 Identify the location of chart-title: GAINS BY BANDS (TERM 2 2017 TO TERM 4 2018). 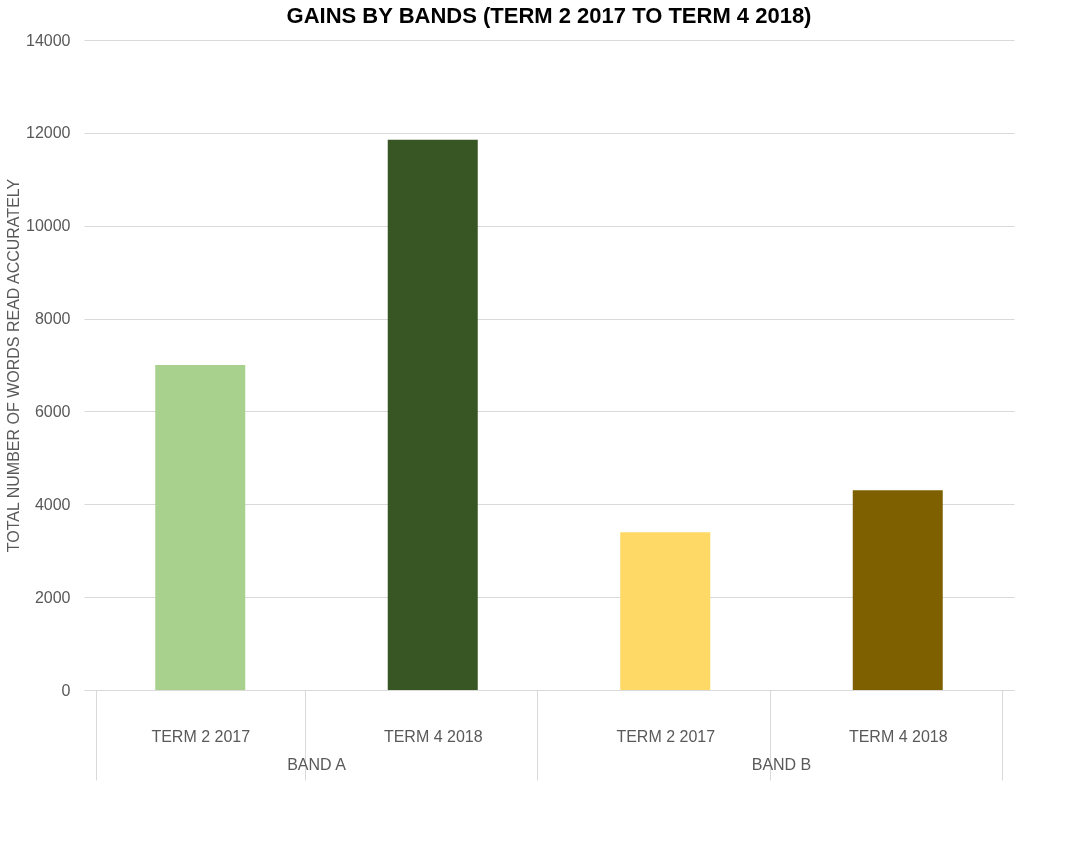
(549, 15).